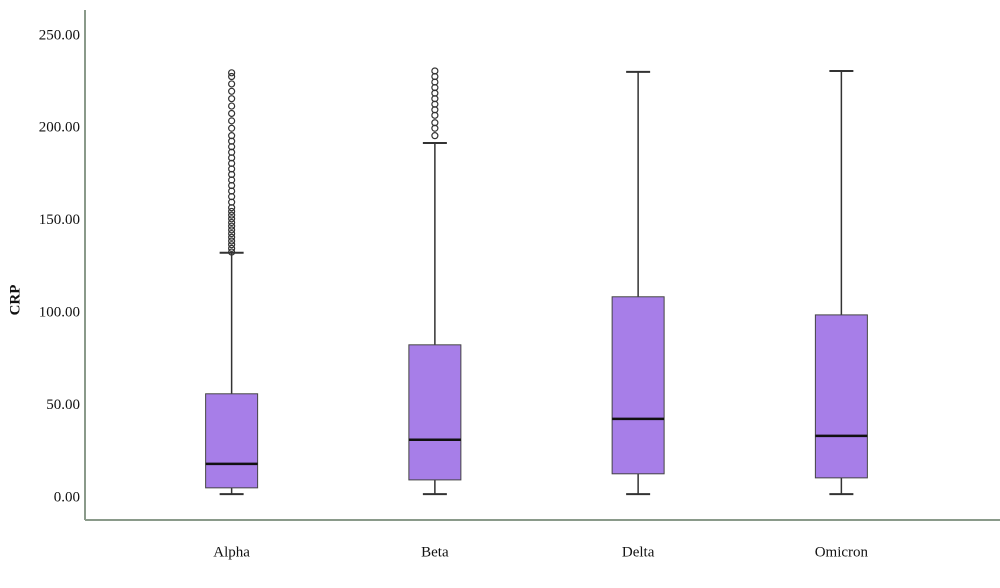  Describe the element at coordinates (15, 300) in the screenshot. I see `y-axis-label: CRP` at that location.